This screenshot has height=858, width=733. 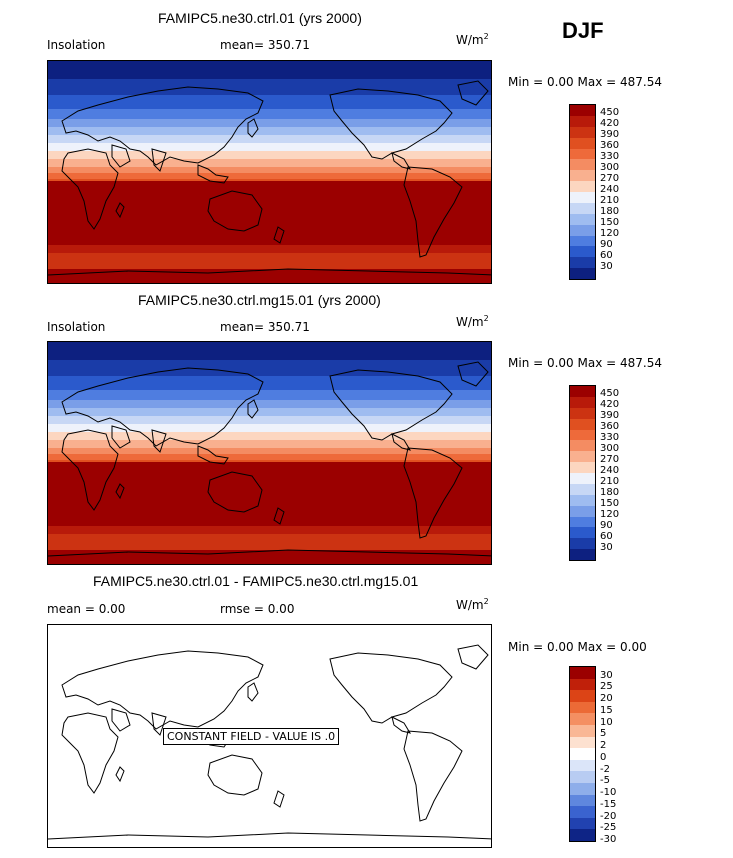 I want to click on colorbar-tick-label: -25, so click(x=608, y=828).